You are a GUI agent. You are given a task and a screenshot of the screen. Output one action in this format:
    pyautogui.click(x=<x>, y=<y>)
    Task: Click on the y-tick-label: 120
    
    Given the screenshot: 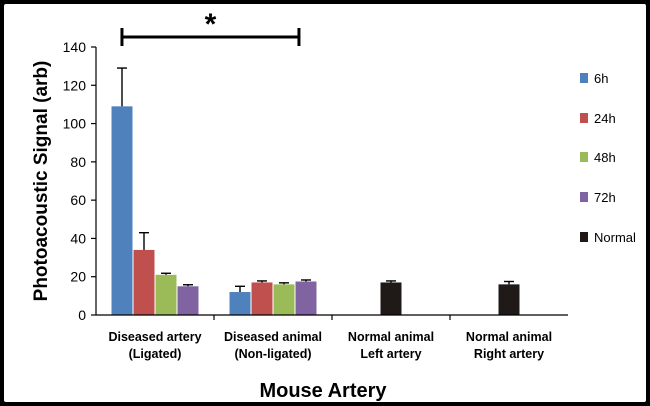 What is the action you would take?
    pyautogui.click(x=75, y=85)
    